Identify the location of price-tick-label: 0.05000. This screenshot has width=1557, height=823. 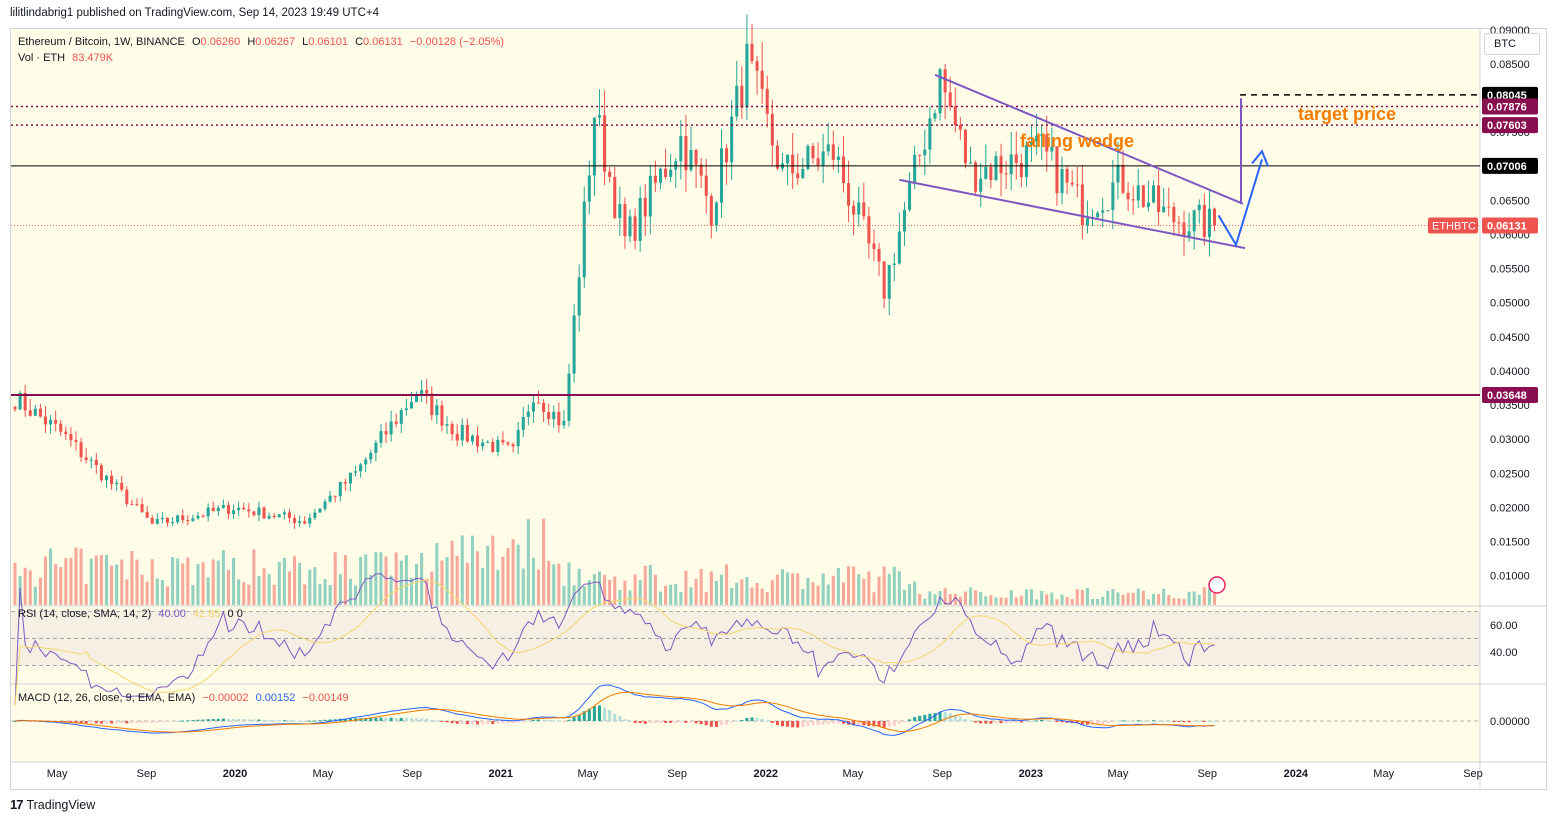
(1510, 304).